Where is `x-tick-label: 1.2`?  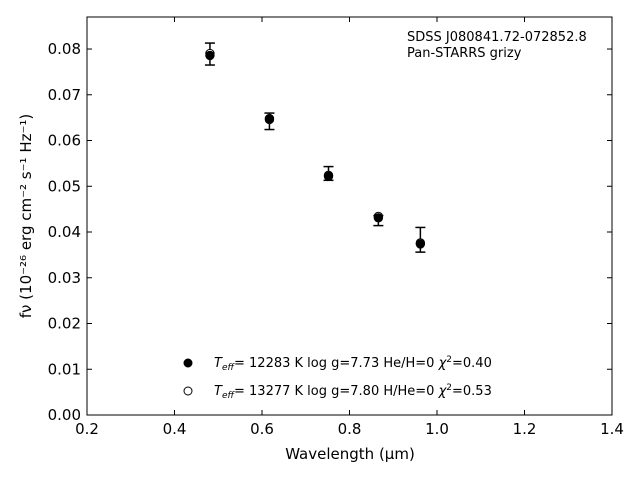
x-tick-label: 1.2 is located at coordinates (525, 429).